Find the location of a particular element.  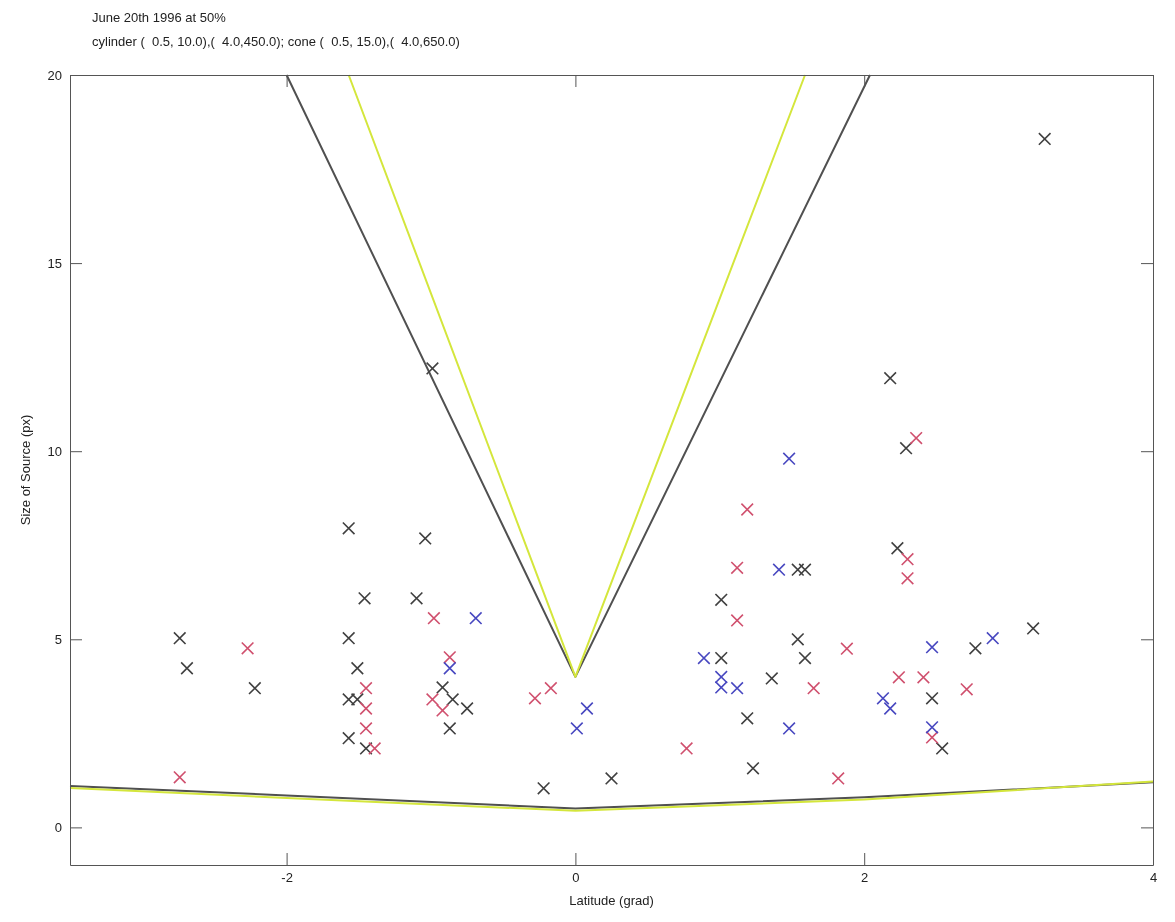

y-tick-label: 20 is located at coordinates (54, 75).